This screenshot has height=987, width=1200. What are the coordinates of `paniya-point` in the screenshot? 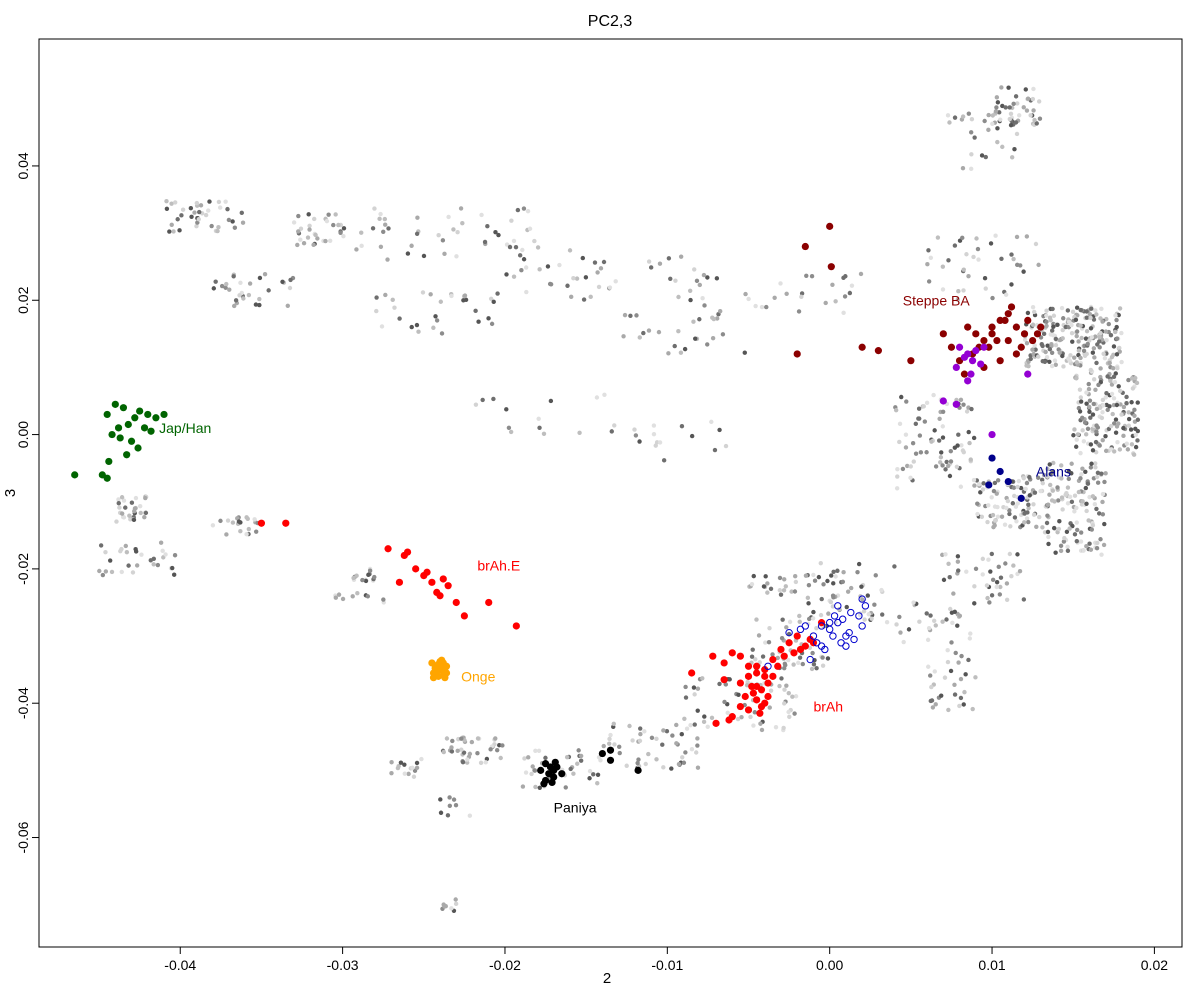 It's located at (562, 774).